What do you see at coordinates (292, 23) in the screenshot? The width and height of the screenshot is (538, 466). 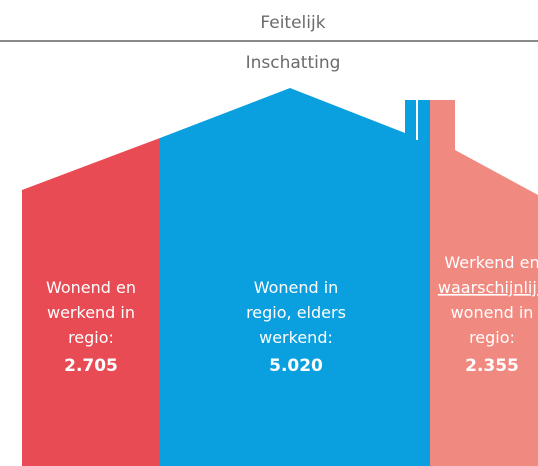 I see `header-actual: Feitelijk` at bounding box center [292, 23].